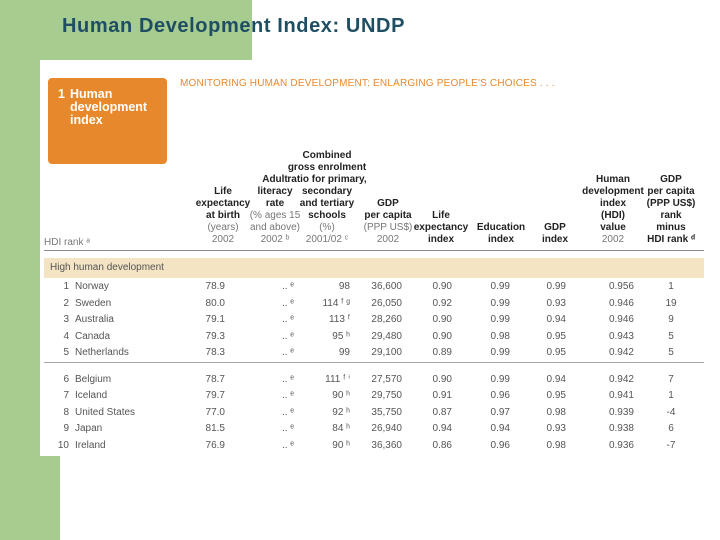 Image resolution: width=720 pixels, height=540 pixels. What do you see at coordinates (556, 286) in the screenshot?
I see `cell-gdpi: 0.99` at bounding box center [556, 286].